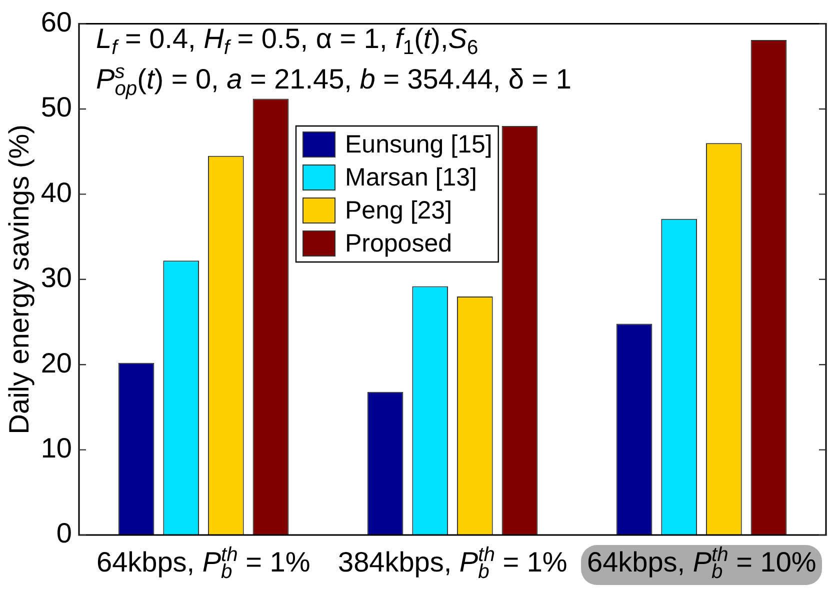 This screenshot has width=839, height=590. I want to click on text: P$^{s}$$_{op}$(t) = 0, a = 21.45, b = 354.44, δ = 1, so click(334, 80).